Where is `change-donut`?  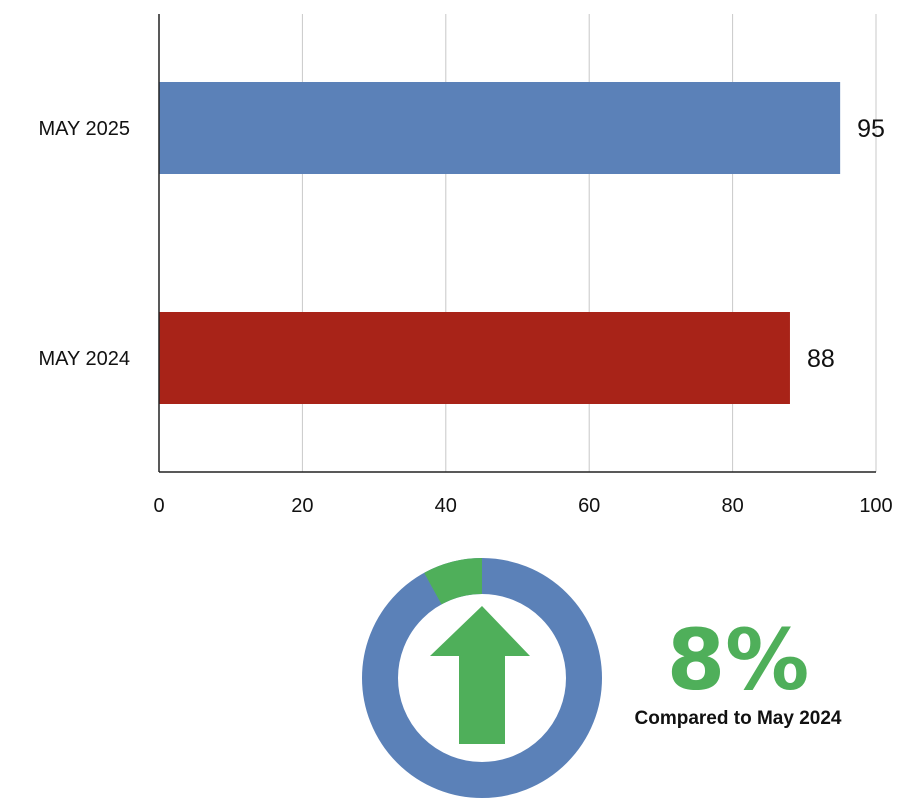 change-donut is located at coordinates (482, 678).